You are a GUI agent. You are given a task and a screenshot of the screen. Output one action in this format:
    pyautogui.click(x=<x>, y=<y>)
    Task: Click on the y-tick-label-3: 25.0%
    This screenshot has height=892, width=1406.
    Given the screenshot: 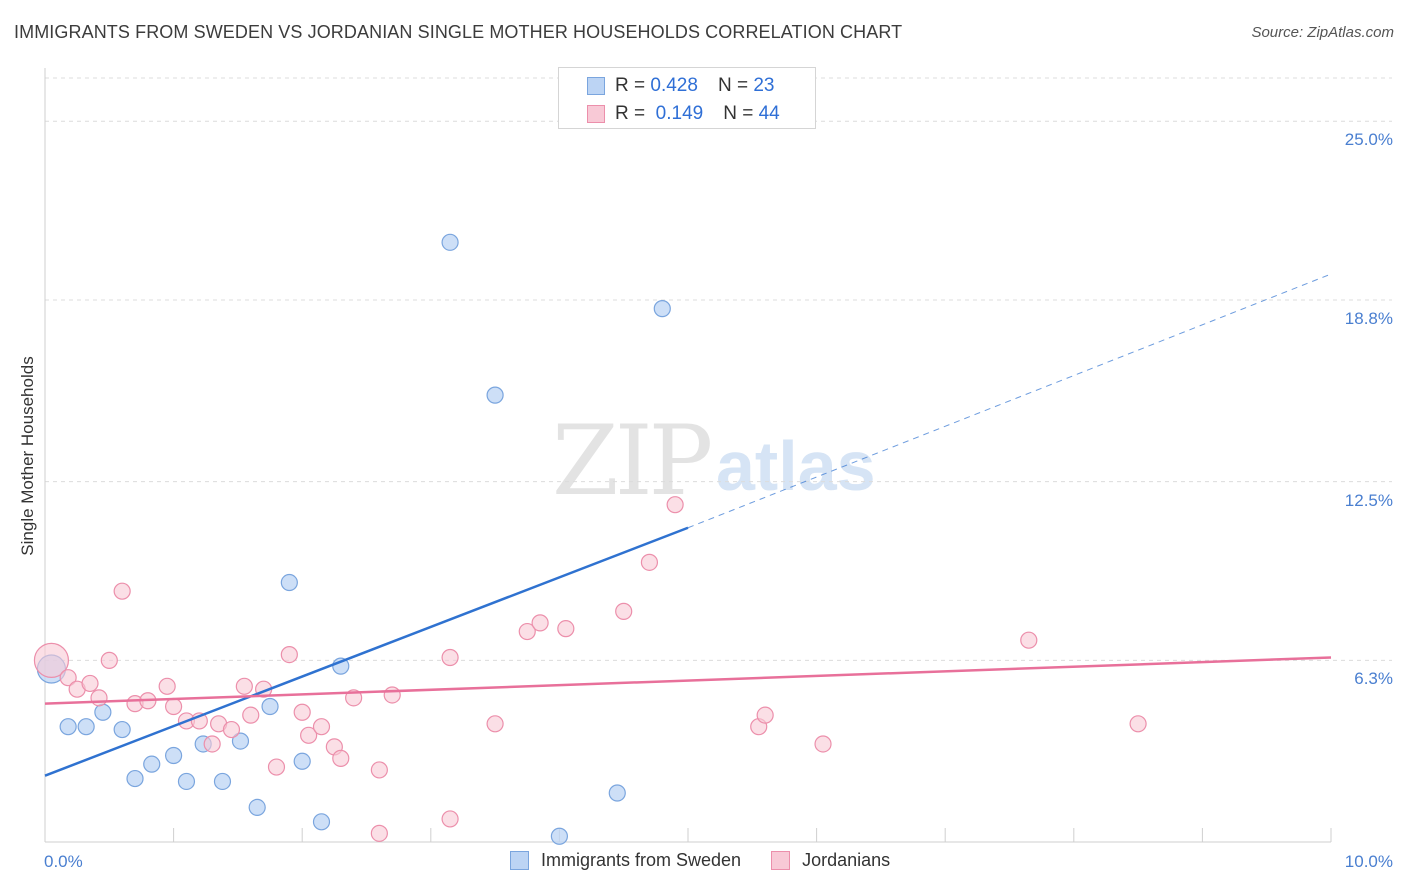 What is the action you would take?
    pyautogui.click(x=1368, y=140)
    